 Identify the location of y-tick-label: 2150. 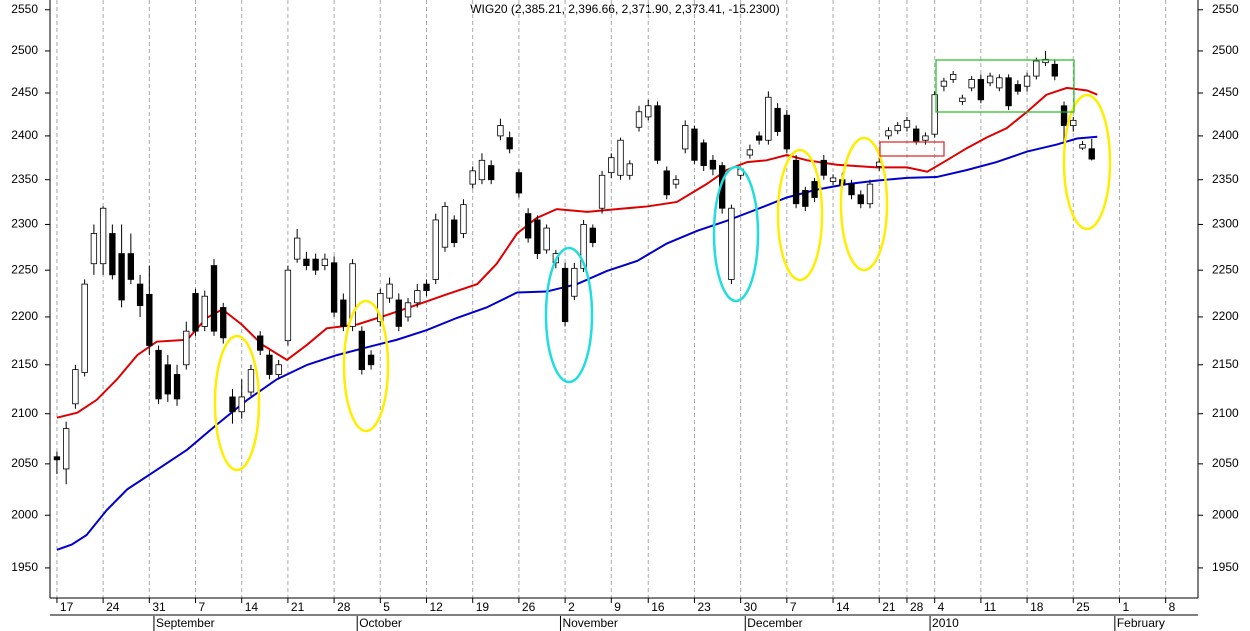
(24, 364).